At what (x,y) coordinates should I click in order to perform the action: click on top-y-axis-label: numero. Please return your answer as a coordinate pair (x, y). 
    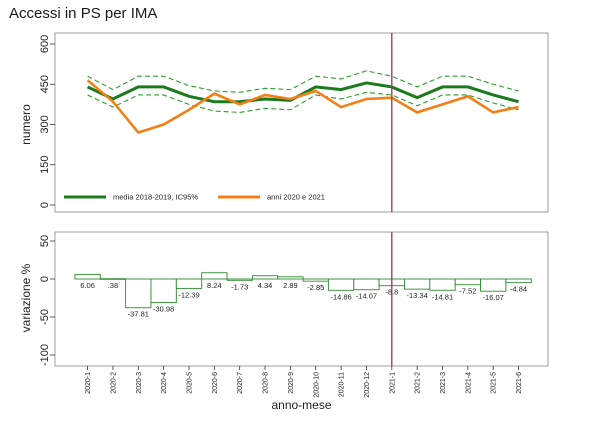
    Looking at the image, I should click on (26, 124).